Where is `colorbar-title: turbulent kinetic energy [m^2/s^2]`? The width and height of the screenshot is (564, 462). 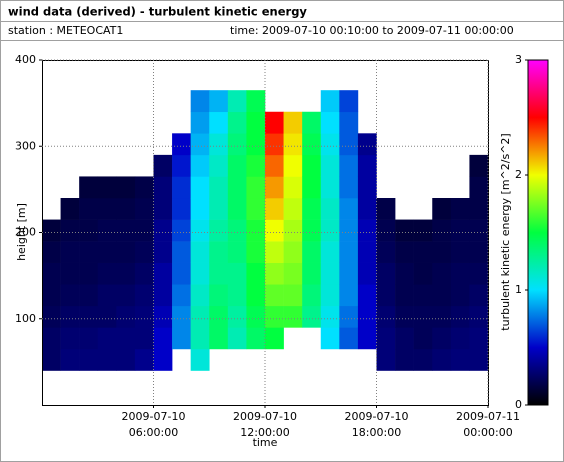
colorbar-title: turbulent kinetic energy [m^2/s^2] is located at coordinates (505, 231).